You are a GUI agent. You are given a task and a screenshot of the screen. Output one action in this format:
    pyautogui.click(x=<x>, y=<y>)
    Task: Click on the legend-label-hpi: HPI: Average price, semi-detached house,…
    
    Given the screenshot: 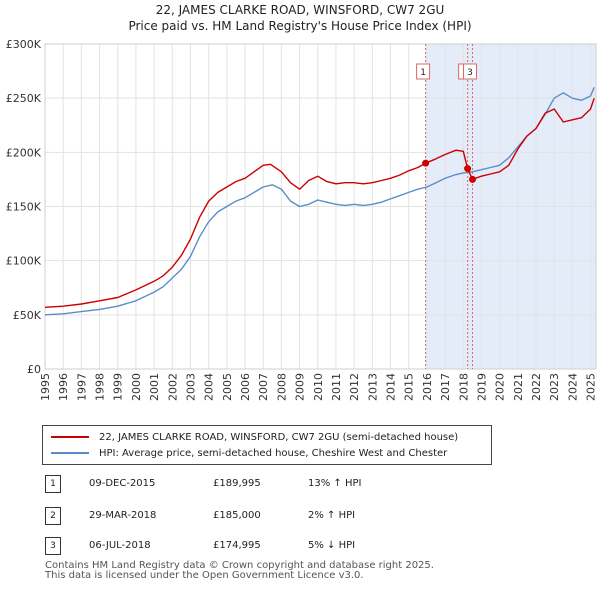 What is the action you would take?
    pyautogui.click(x=273, y=453)
    